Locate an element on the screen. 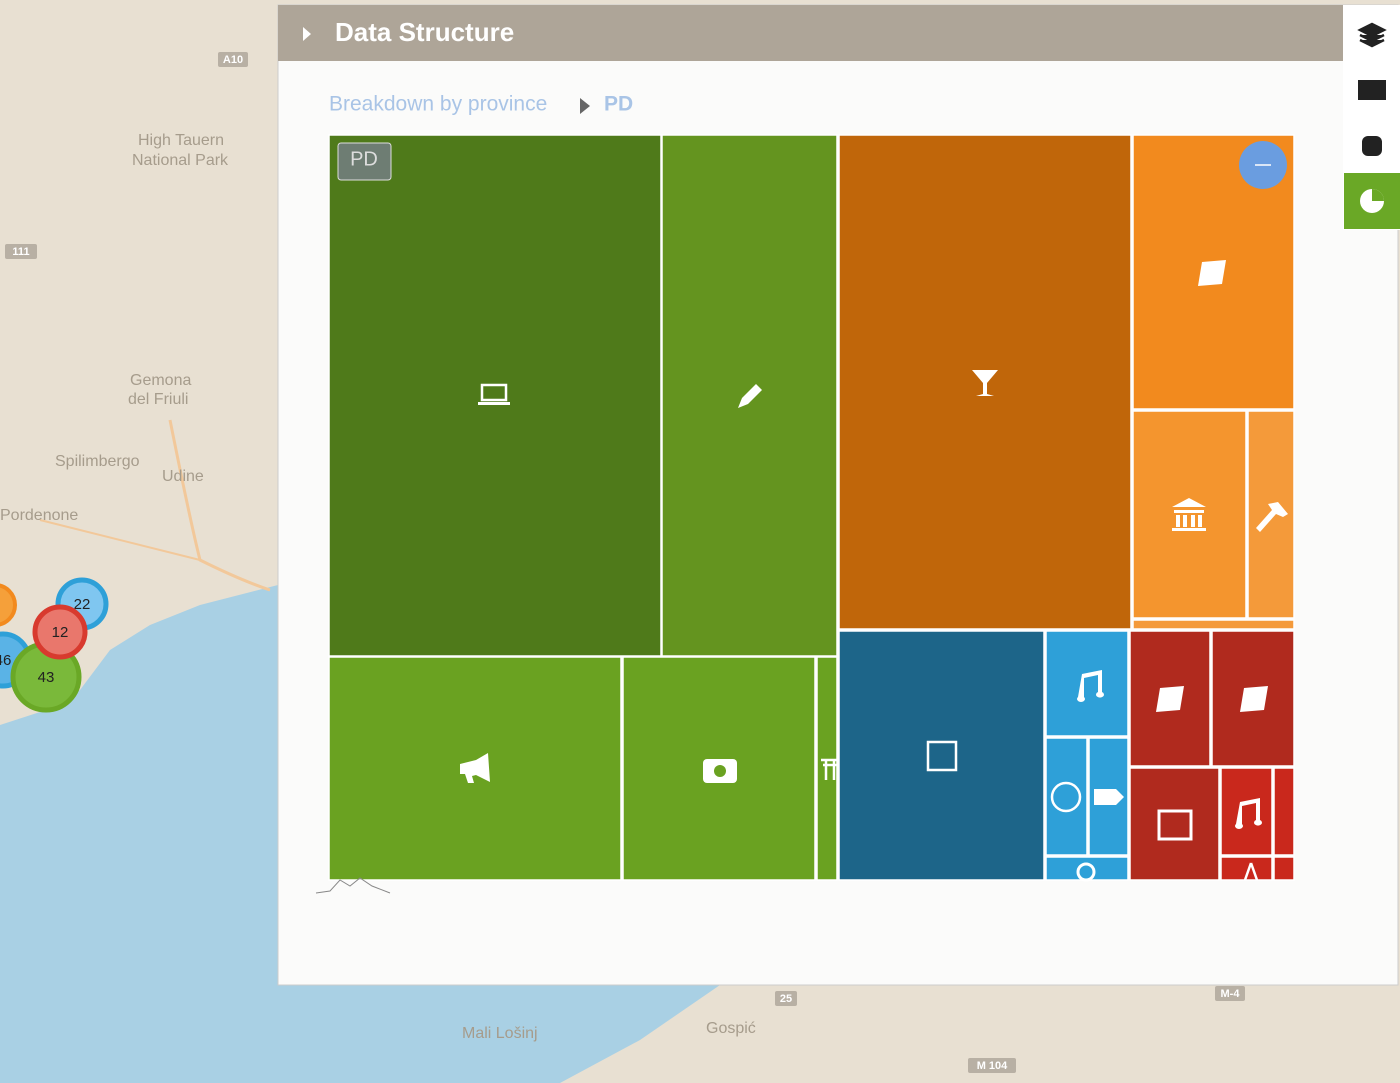  cluster-count: 12 is located at coordinates (60, 632).